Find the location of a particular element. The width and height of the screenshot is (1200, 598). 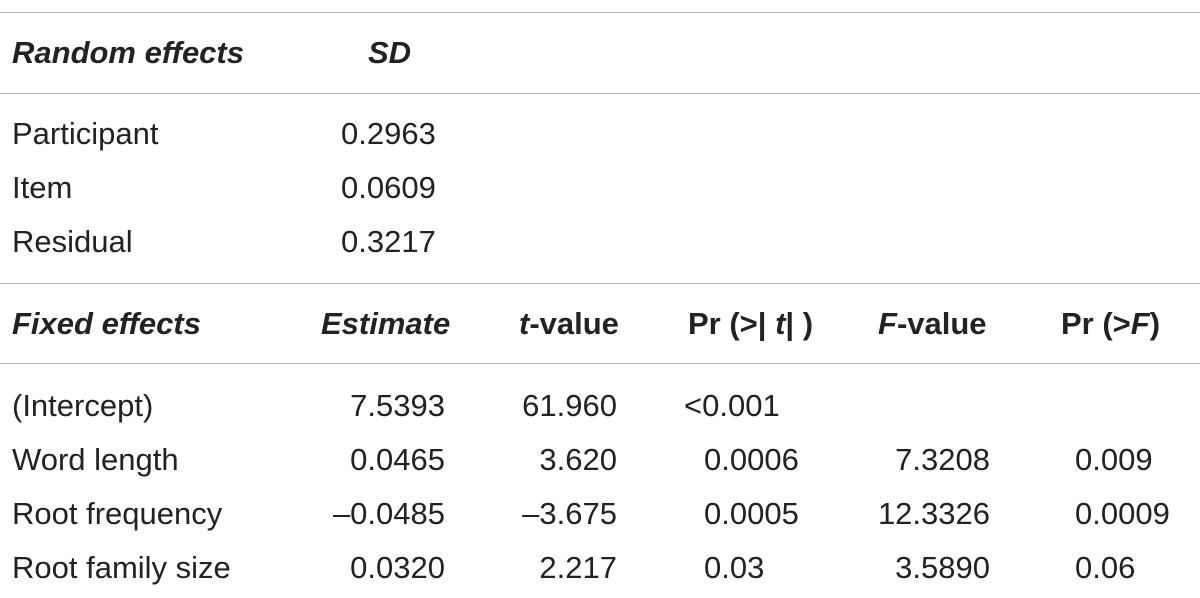

random-row-sd: 0.3217 is located at coordinates (388, 241).